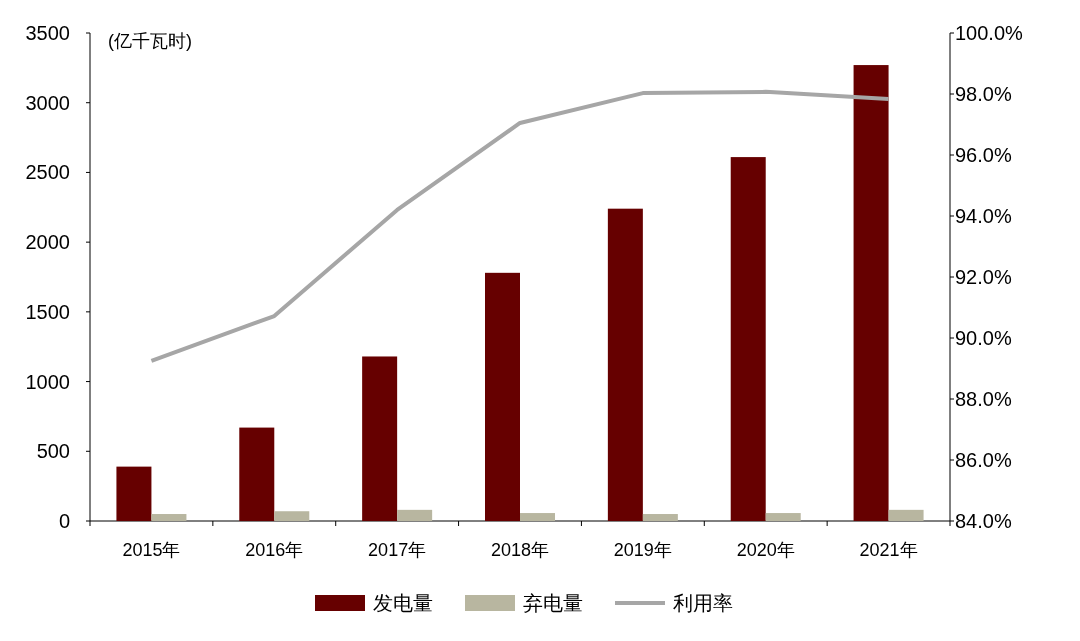 Image resolution: width=1080 pixels, height=641 pixels. I want to click on y2-tick-label: 98.0%, so click(983, 94).